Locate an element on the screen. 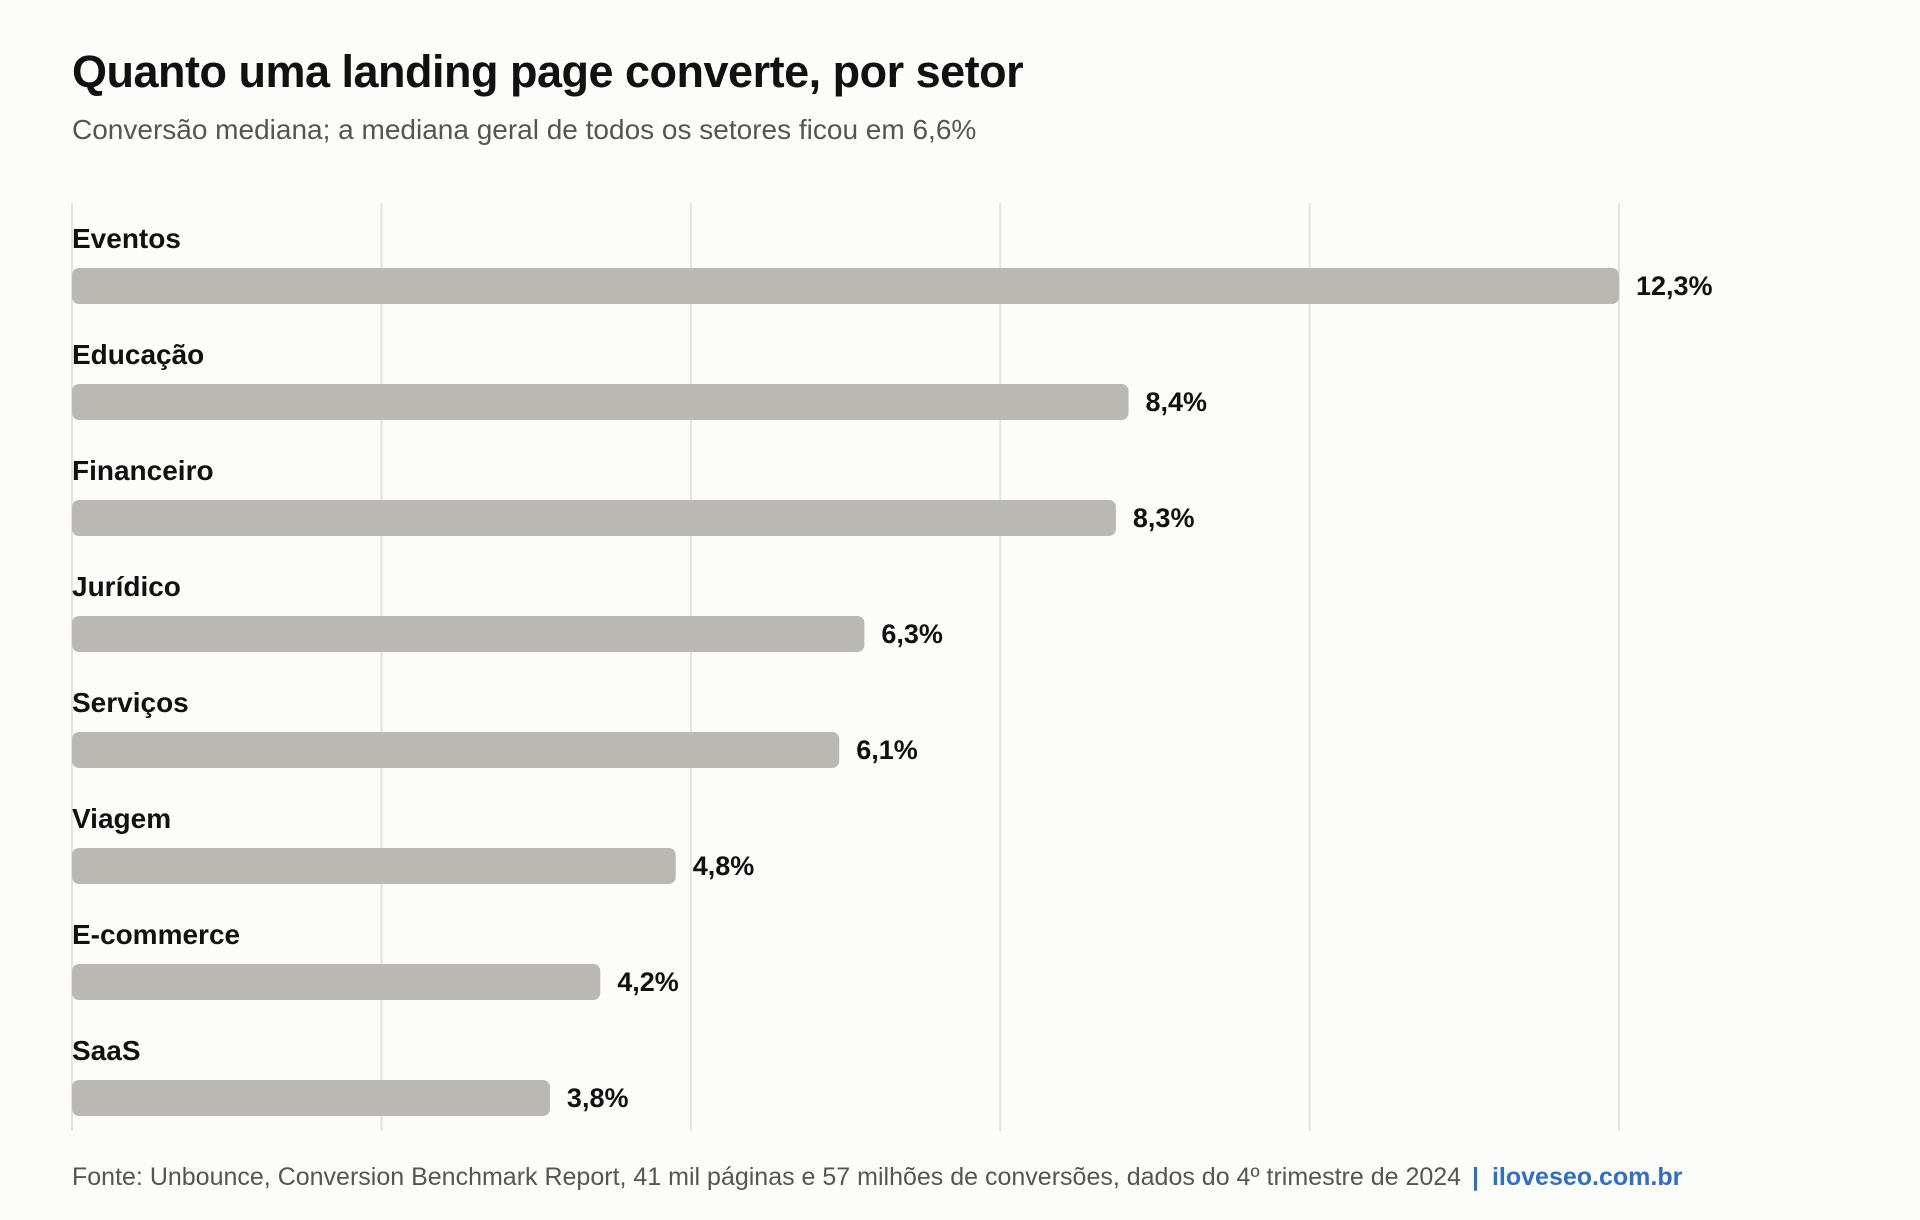 This screenshot has width=1920, height=1220. value-label: 6,3% is located at coordinates (912, 634).